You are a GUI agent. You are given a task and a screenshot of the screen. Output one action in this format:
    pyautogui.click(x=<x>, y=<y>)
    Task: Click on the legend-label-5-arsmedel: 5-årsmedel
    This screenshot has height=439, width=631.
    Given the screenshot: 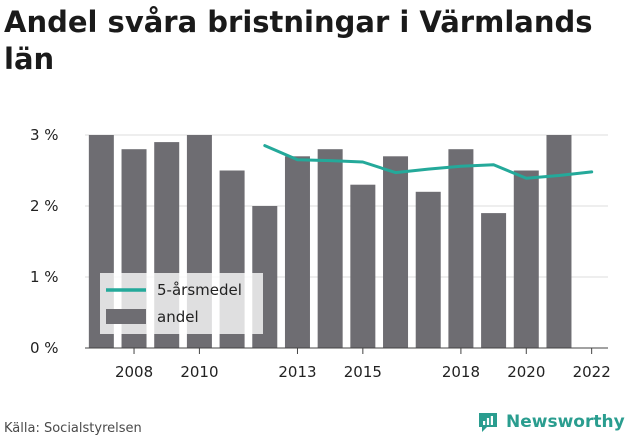 What is the action you would take?
    pyautogui.click(x=199, y=290)
    